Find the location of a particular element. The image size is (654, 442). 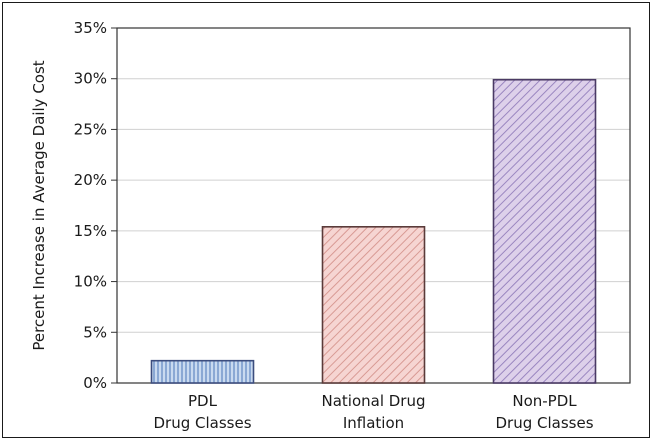

y-tick-label: 35% is located at coordinates (90, 28).